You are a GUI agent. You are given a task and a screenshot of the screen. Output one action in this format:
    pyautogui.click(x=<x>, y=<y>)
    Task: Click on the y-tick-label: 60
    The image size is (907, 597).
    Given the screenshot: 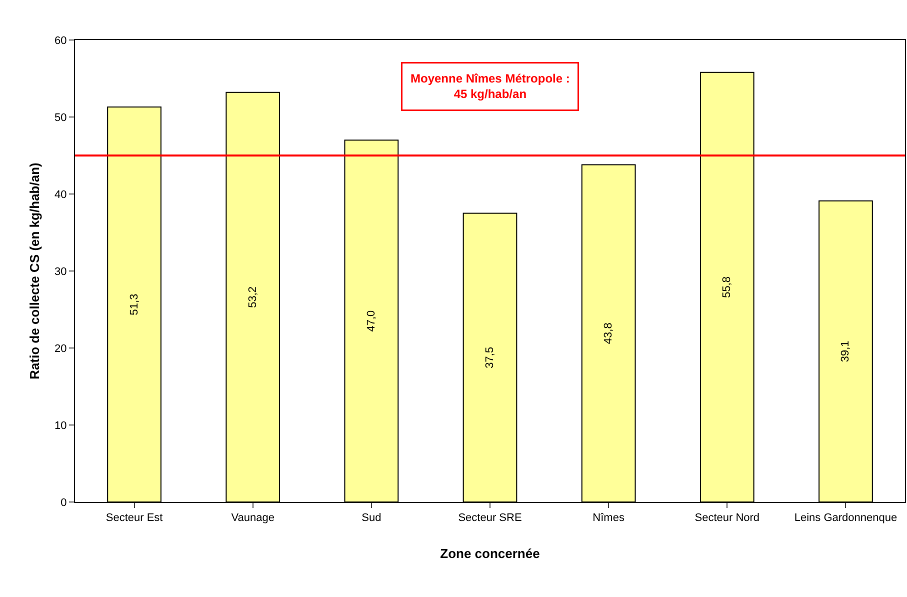 What is the action you would take?
    pyautogui.click(x=60, y=40)
    